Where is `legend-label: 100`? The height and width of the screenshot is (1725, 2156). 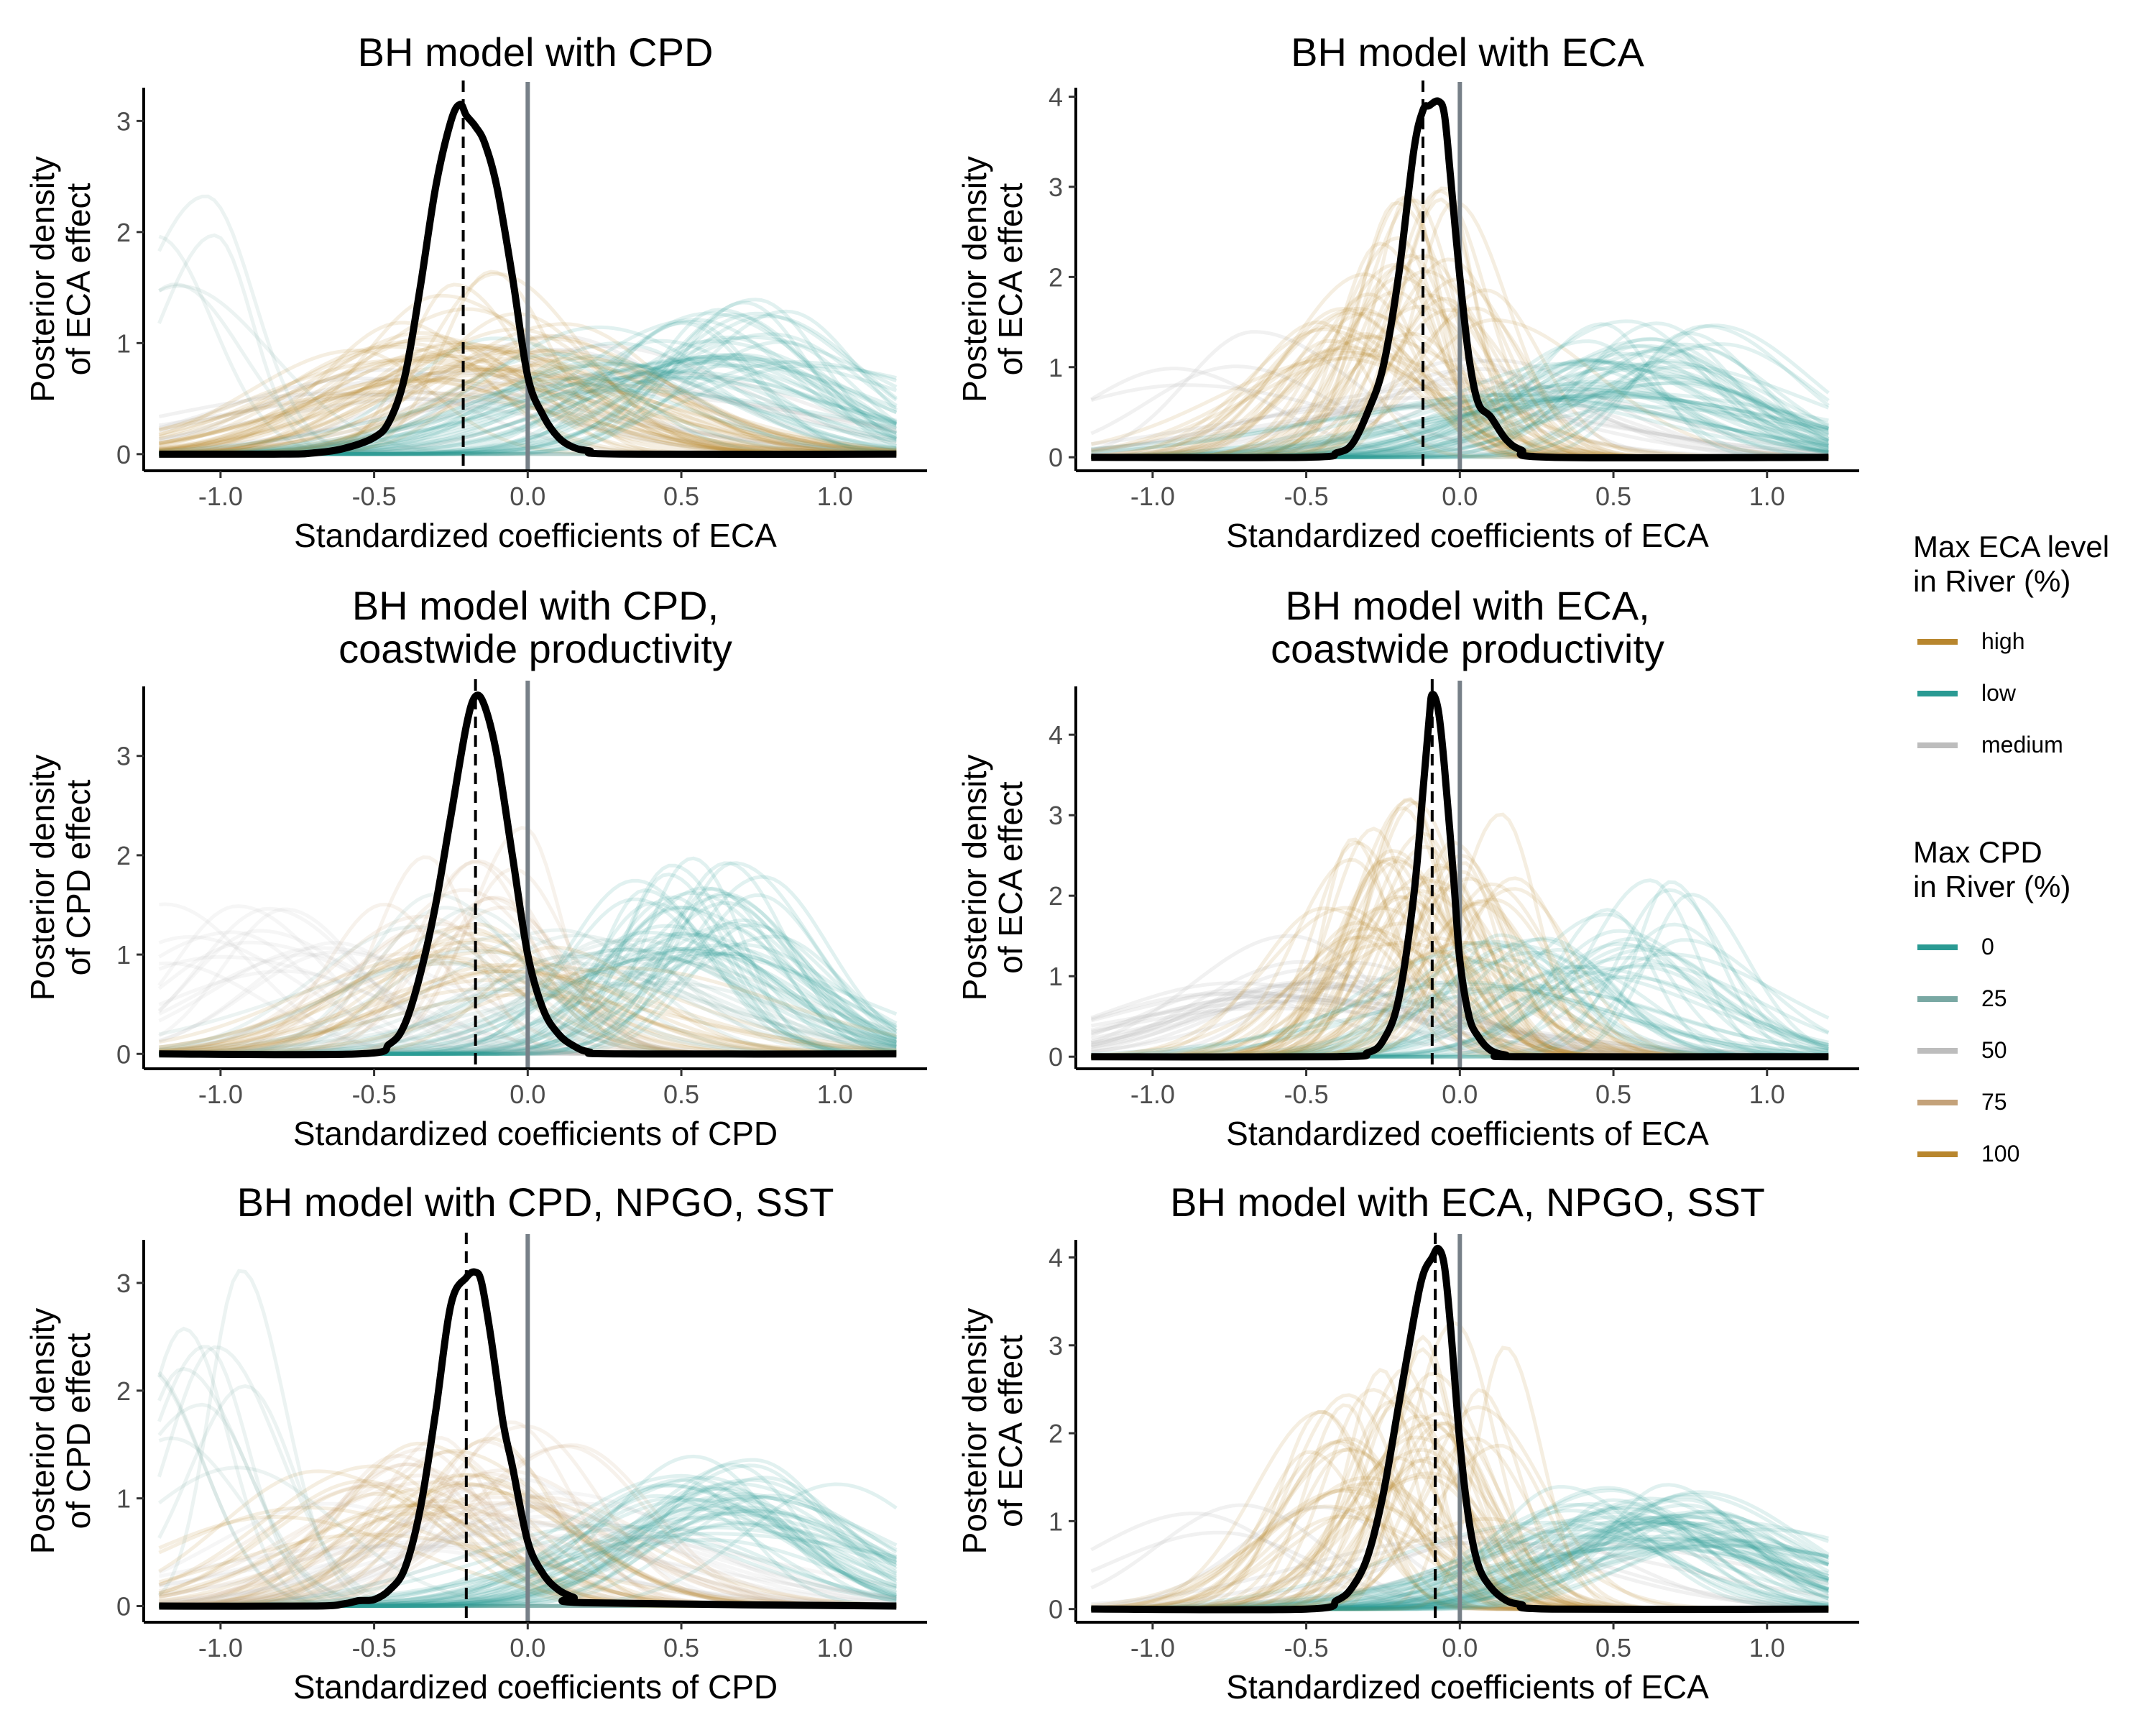
legend-label: 100 is located at coordinates (2000, 1154).